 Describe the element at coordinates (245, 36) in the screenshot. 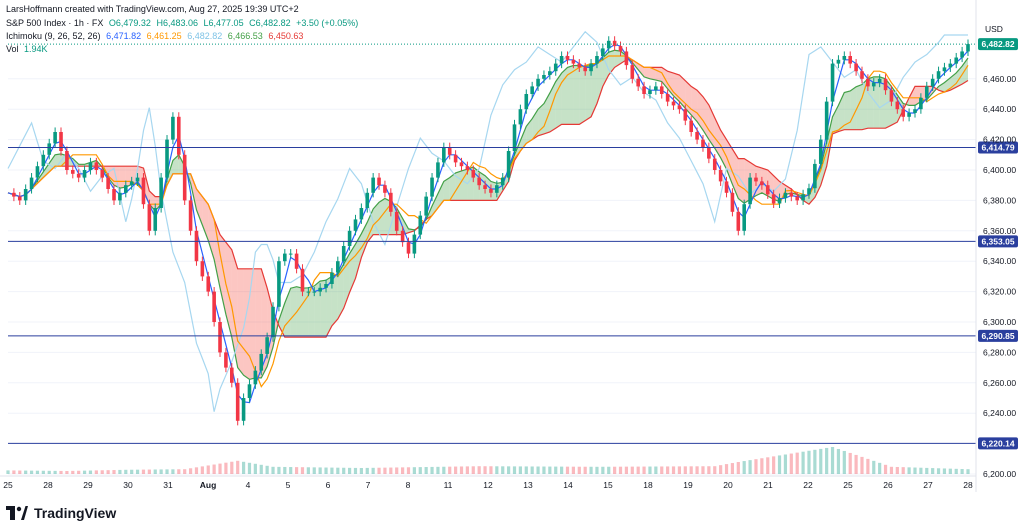

I see `ichimoku-spanA-value: 6,466.53` at that location.